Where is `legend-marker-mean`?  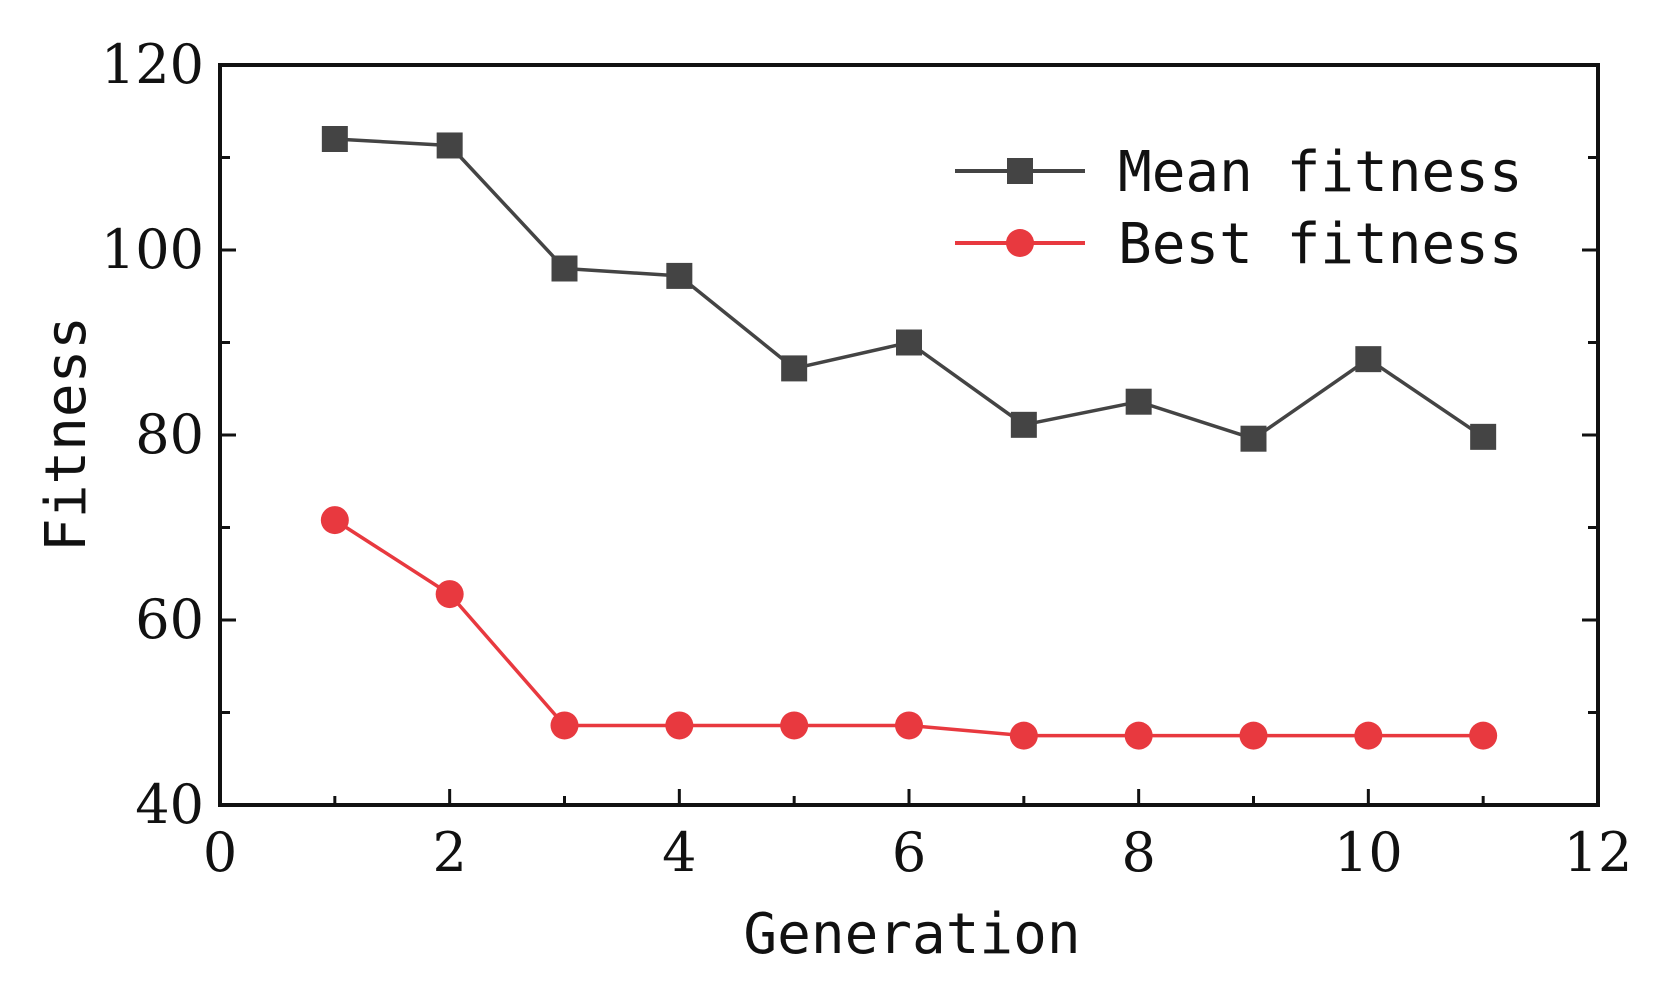
legend-marker-mean is located at coordinates (1020, 171).